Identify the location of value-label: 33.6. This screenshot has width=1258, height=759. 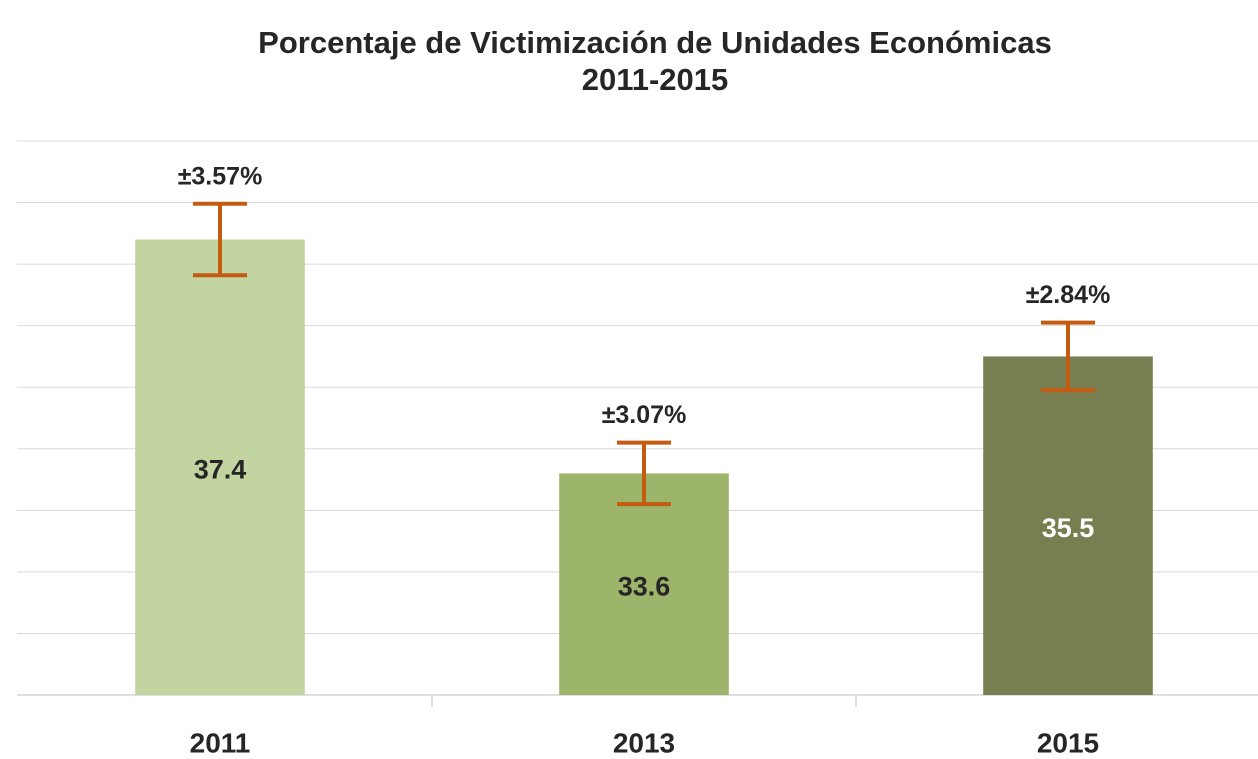
(644, 586).